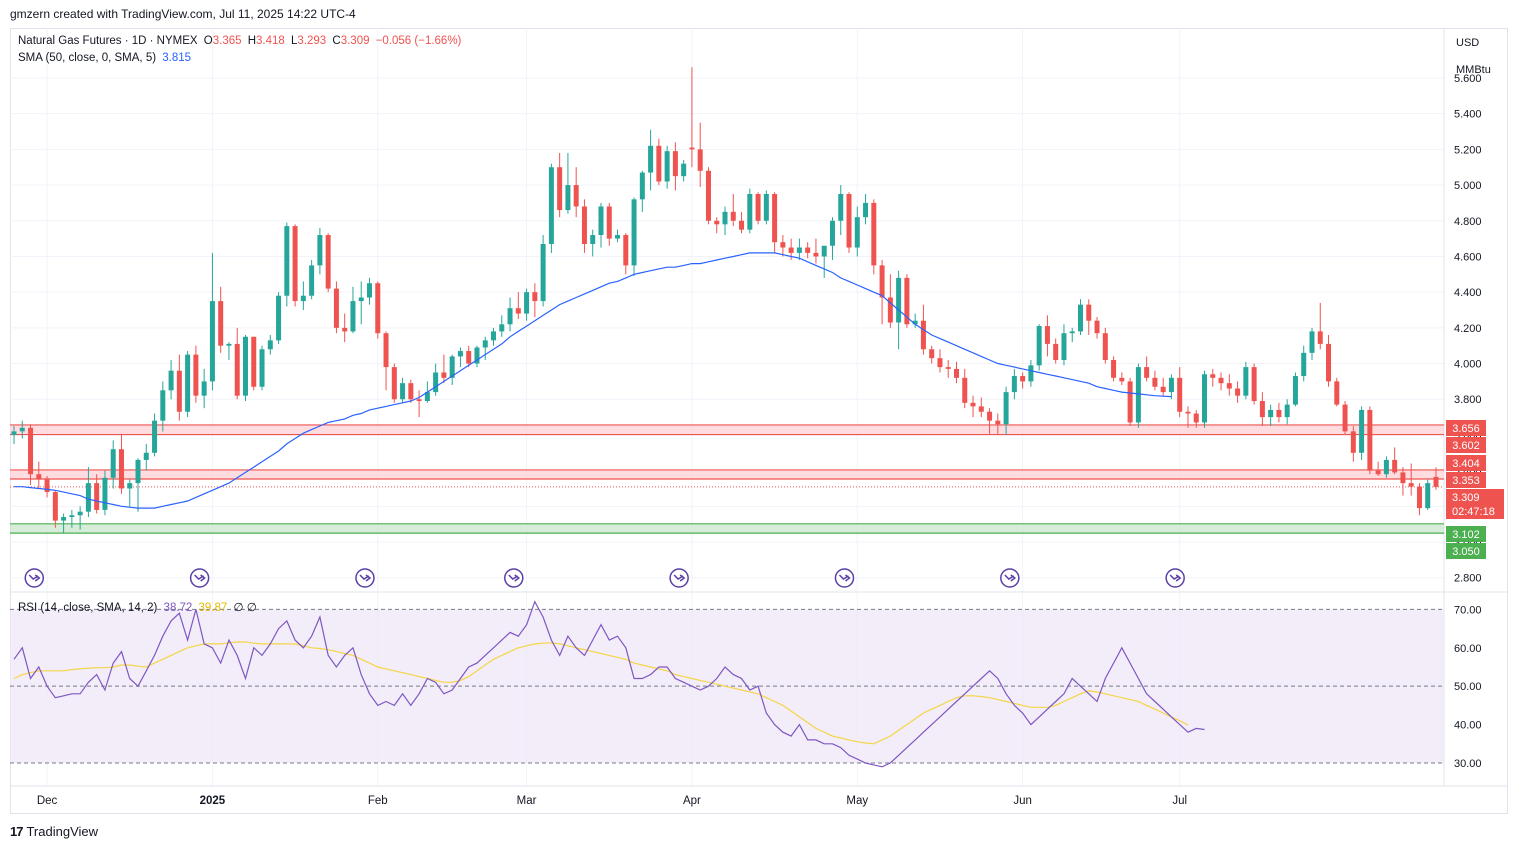 This screenshot has height=850, width=1519. What do you see at coordinates (1468, 649) in the screenshot?
I see `rsi-tick-label: 60.00` at bounding box center [1468, 649].